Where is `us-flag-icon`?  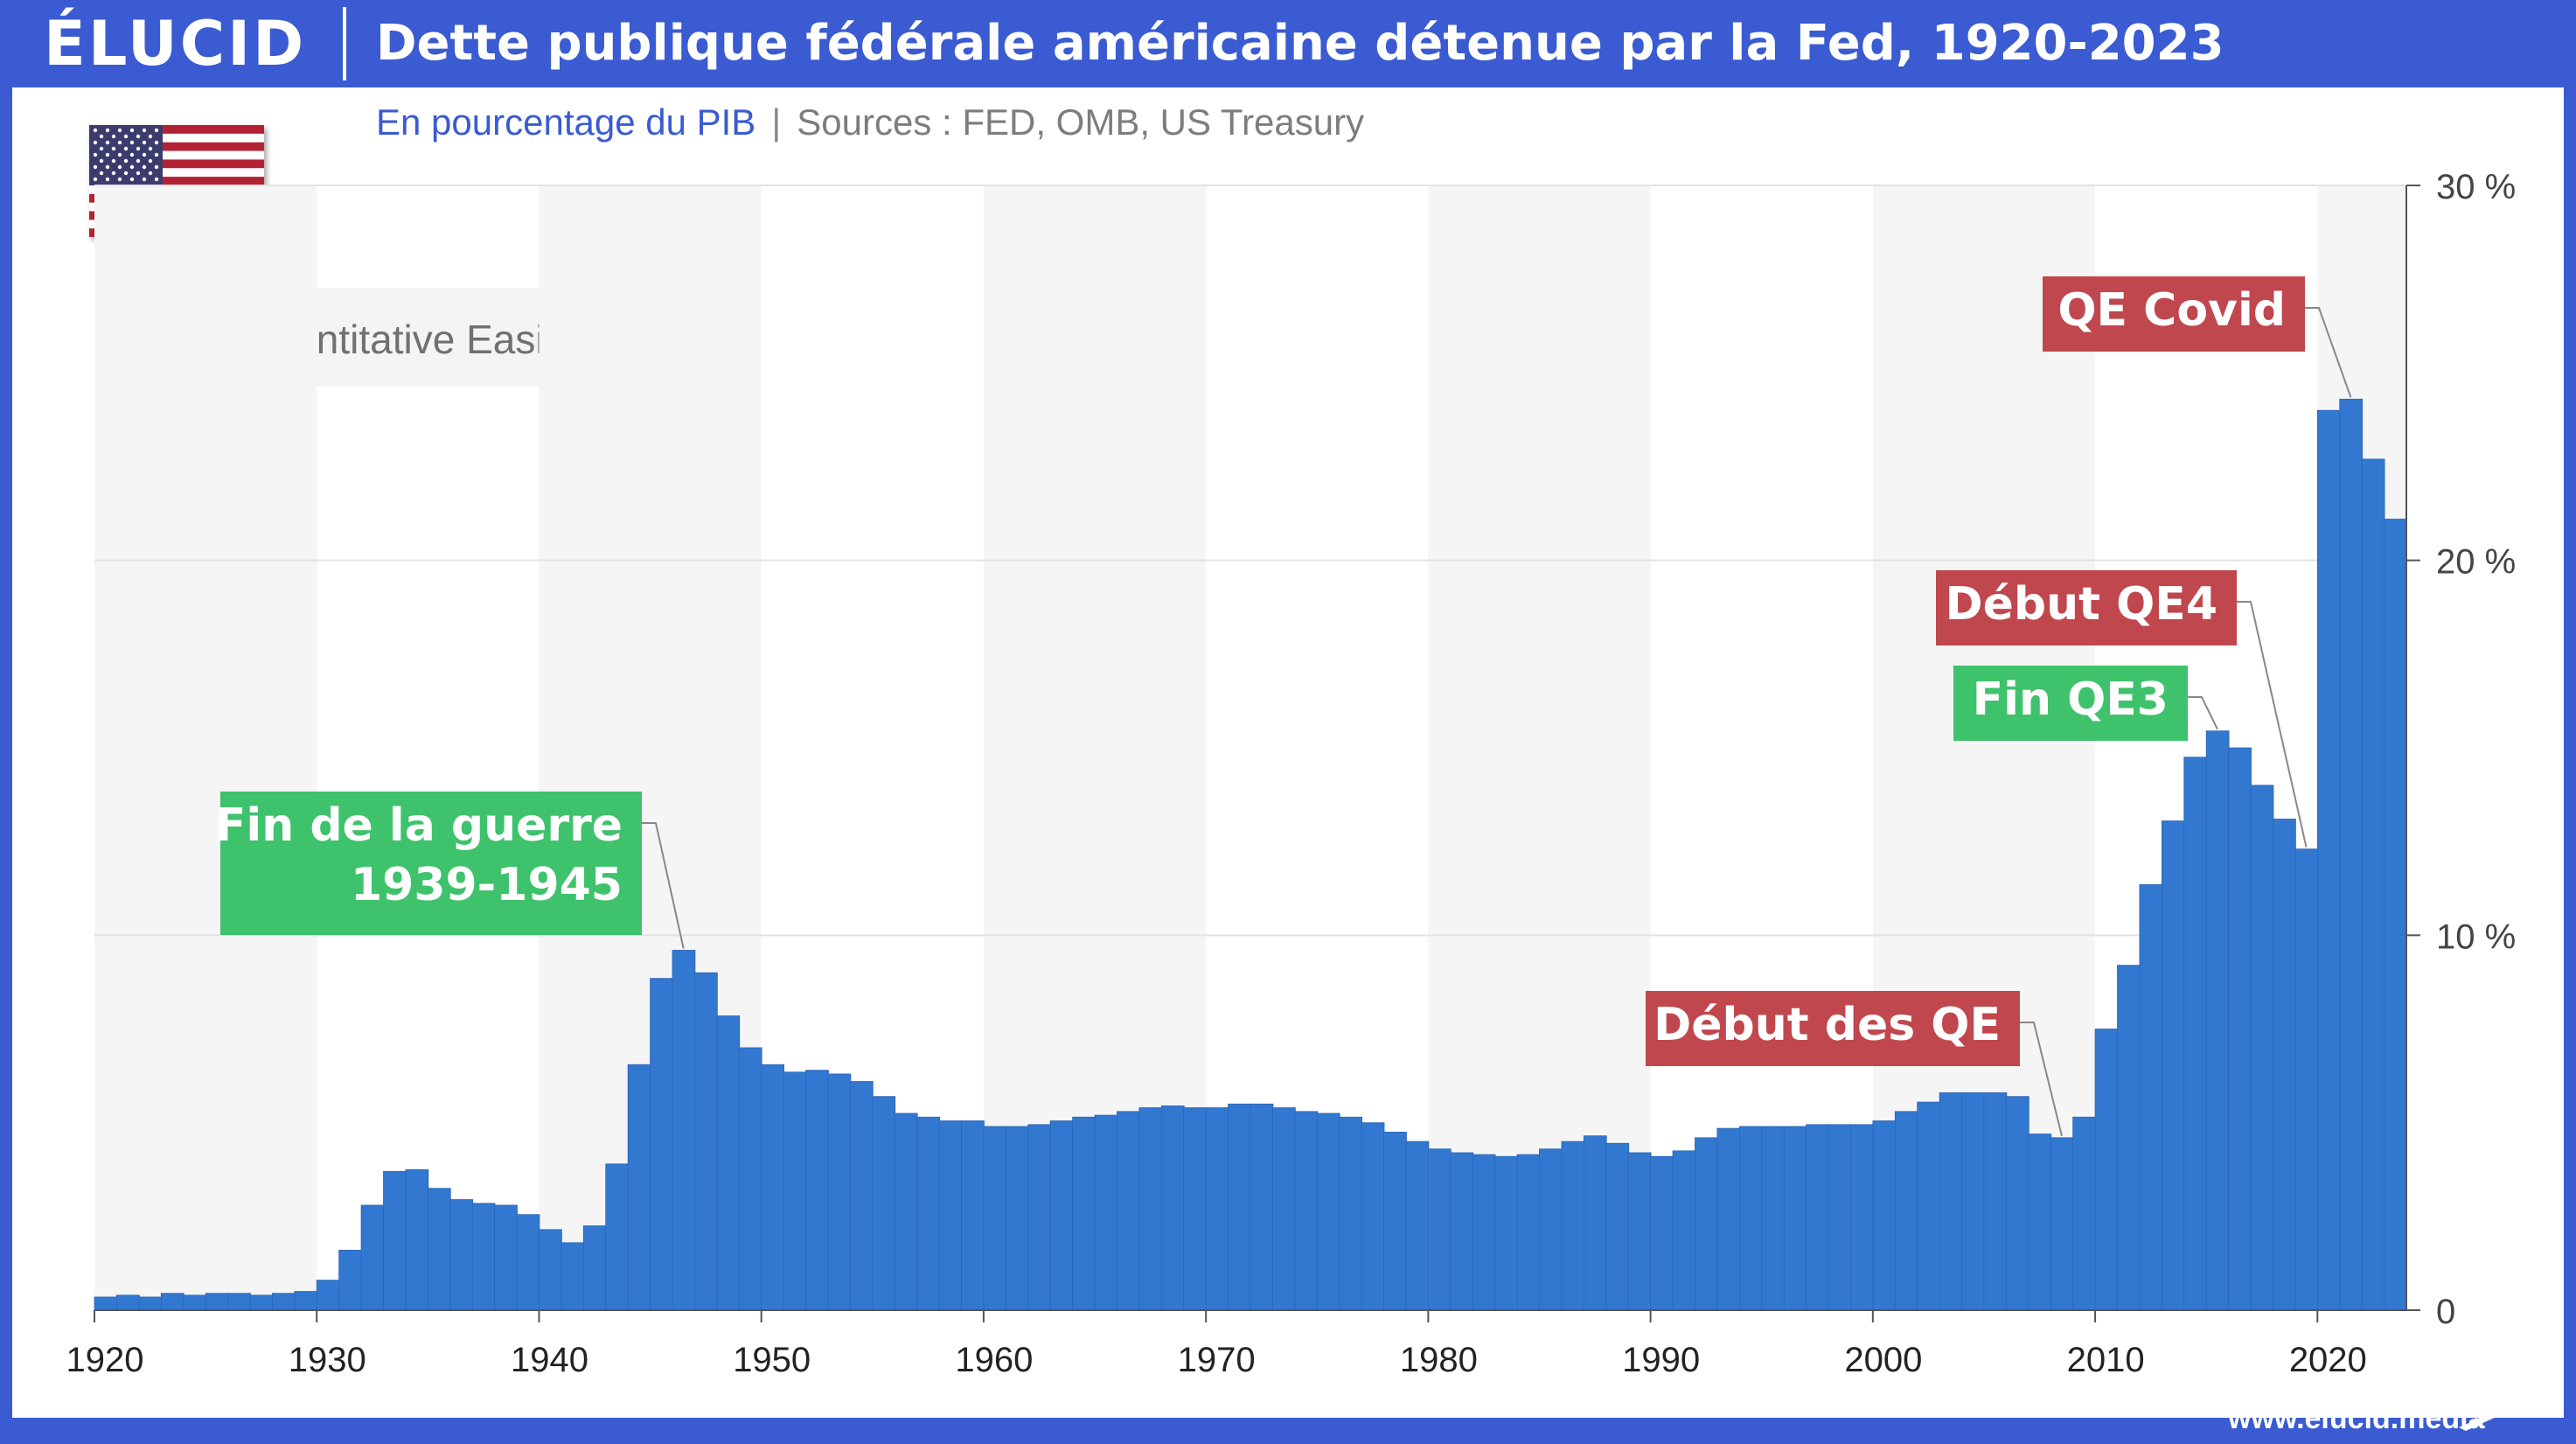
us-flag-icon is located at coordinates (176, 181).